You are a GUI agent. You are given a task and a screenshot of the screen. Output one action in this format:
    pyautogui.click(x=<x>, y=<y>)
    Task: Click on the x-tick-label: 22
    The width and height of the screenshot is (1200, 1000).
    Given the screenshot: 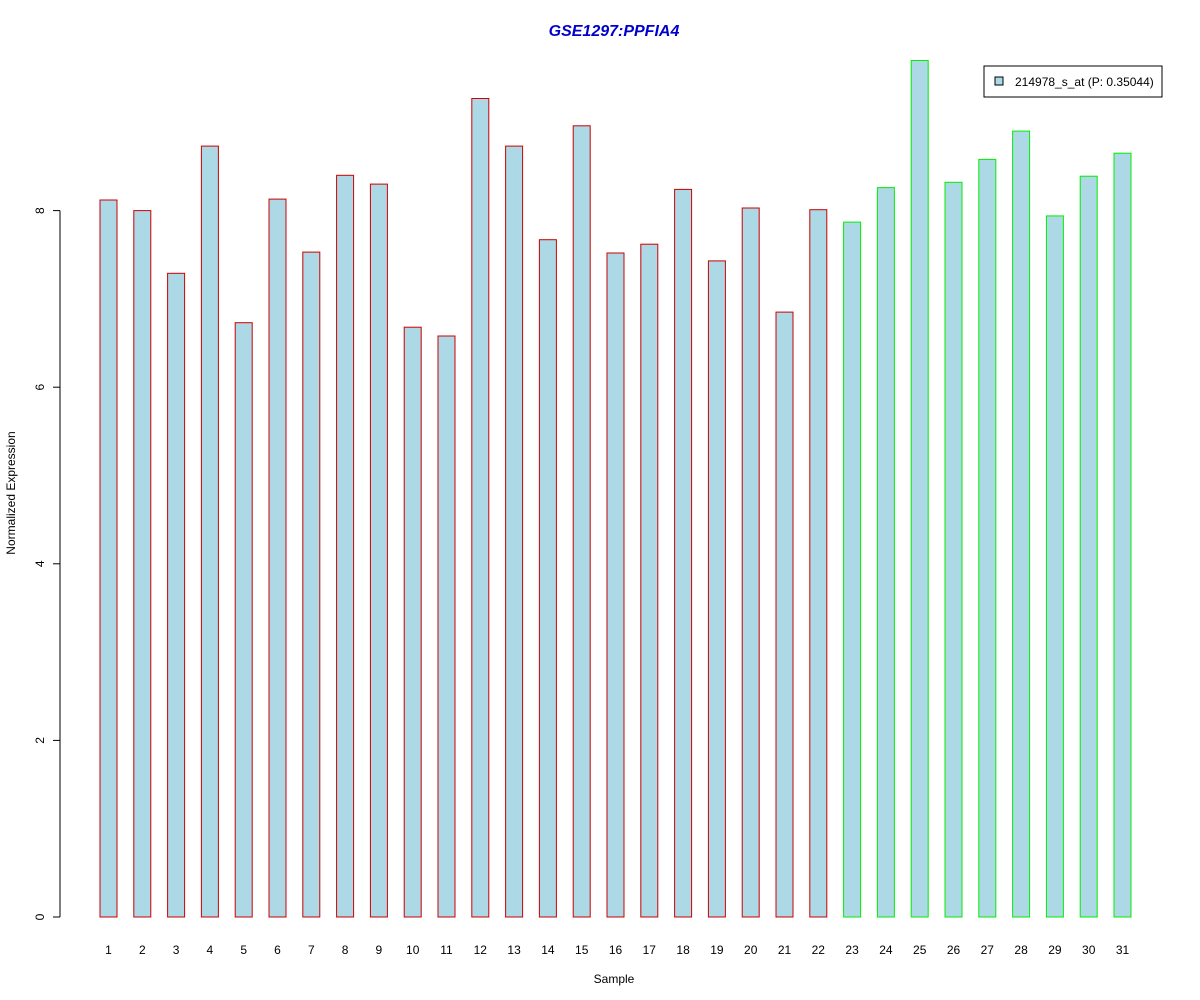 What is the action you would take?
    pyautogui.click(x=819, y=950)
    